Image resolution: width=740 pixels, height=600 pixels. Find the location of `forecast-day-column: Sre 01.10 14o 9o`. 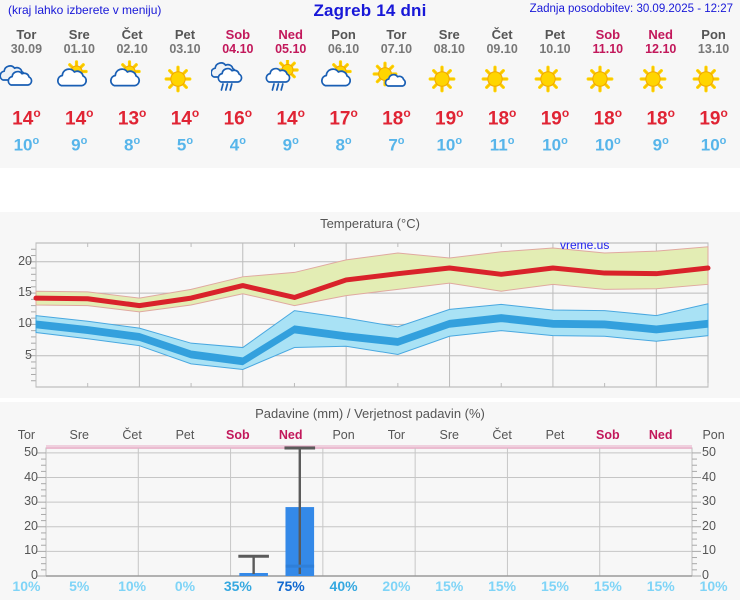

forecast-day-column: Sre 01.10 14o 9o is located at coordinates (79, 89).